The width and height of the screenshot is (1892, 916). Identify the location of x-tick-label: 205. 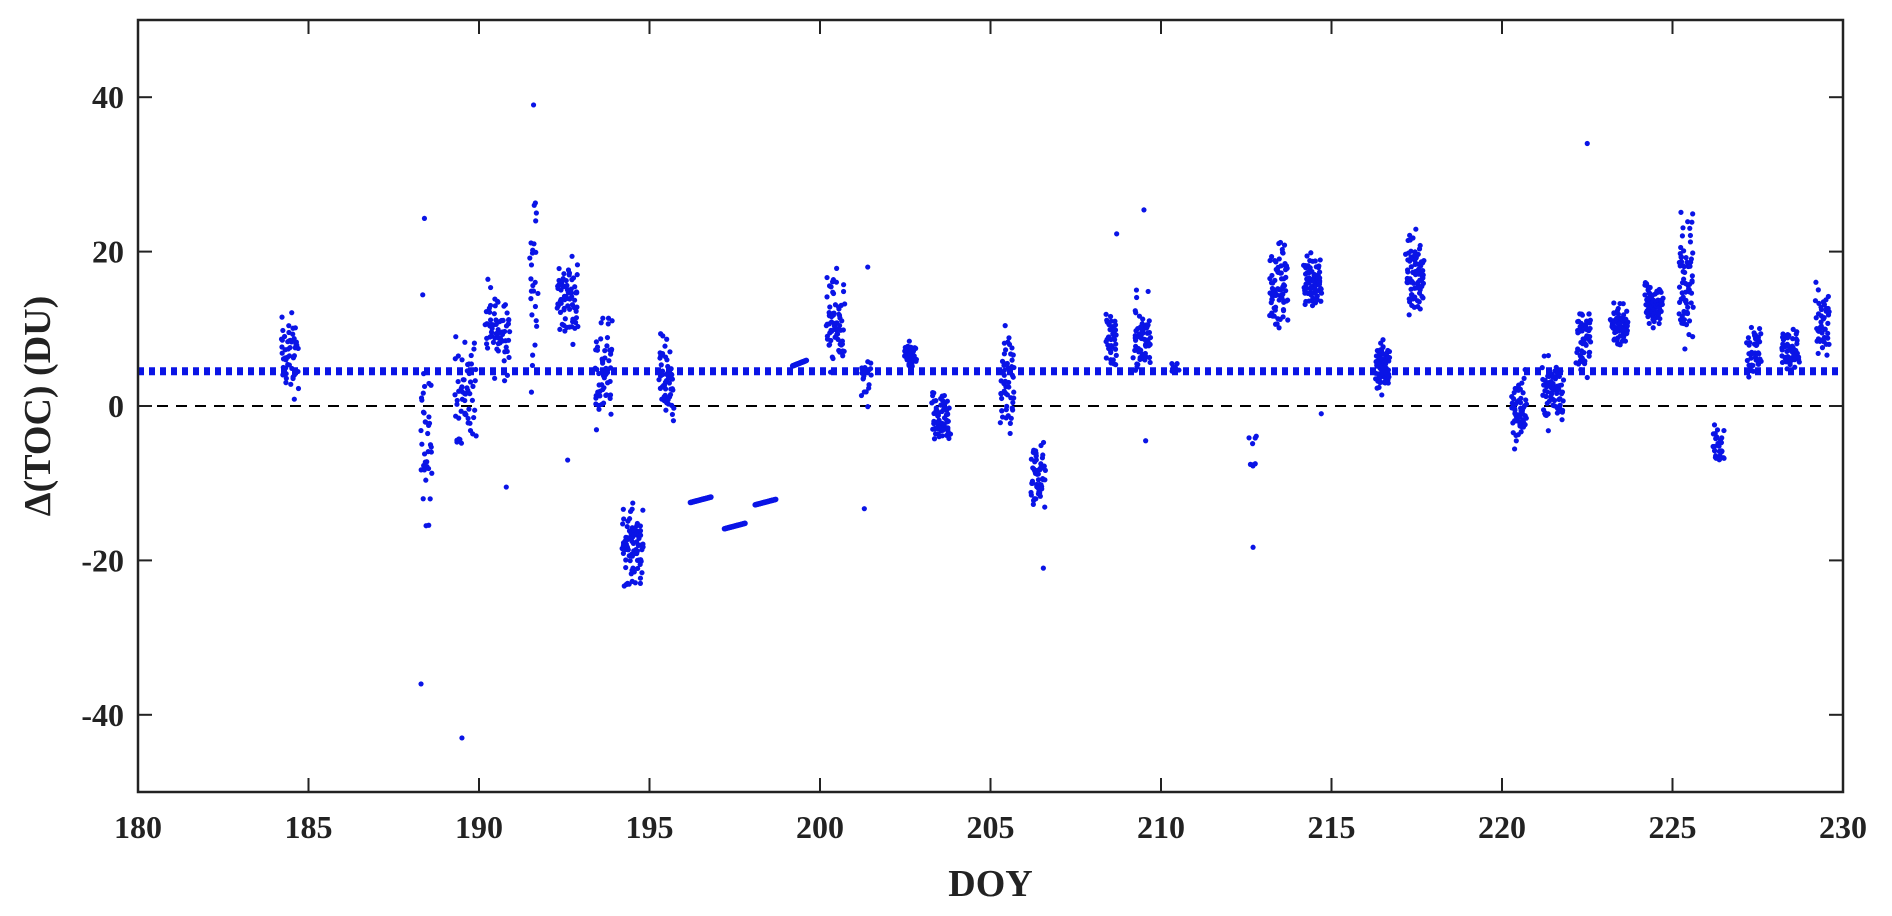
(991, 827).